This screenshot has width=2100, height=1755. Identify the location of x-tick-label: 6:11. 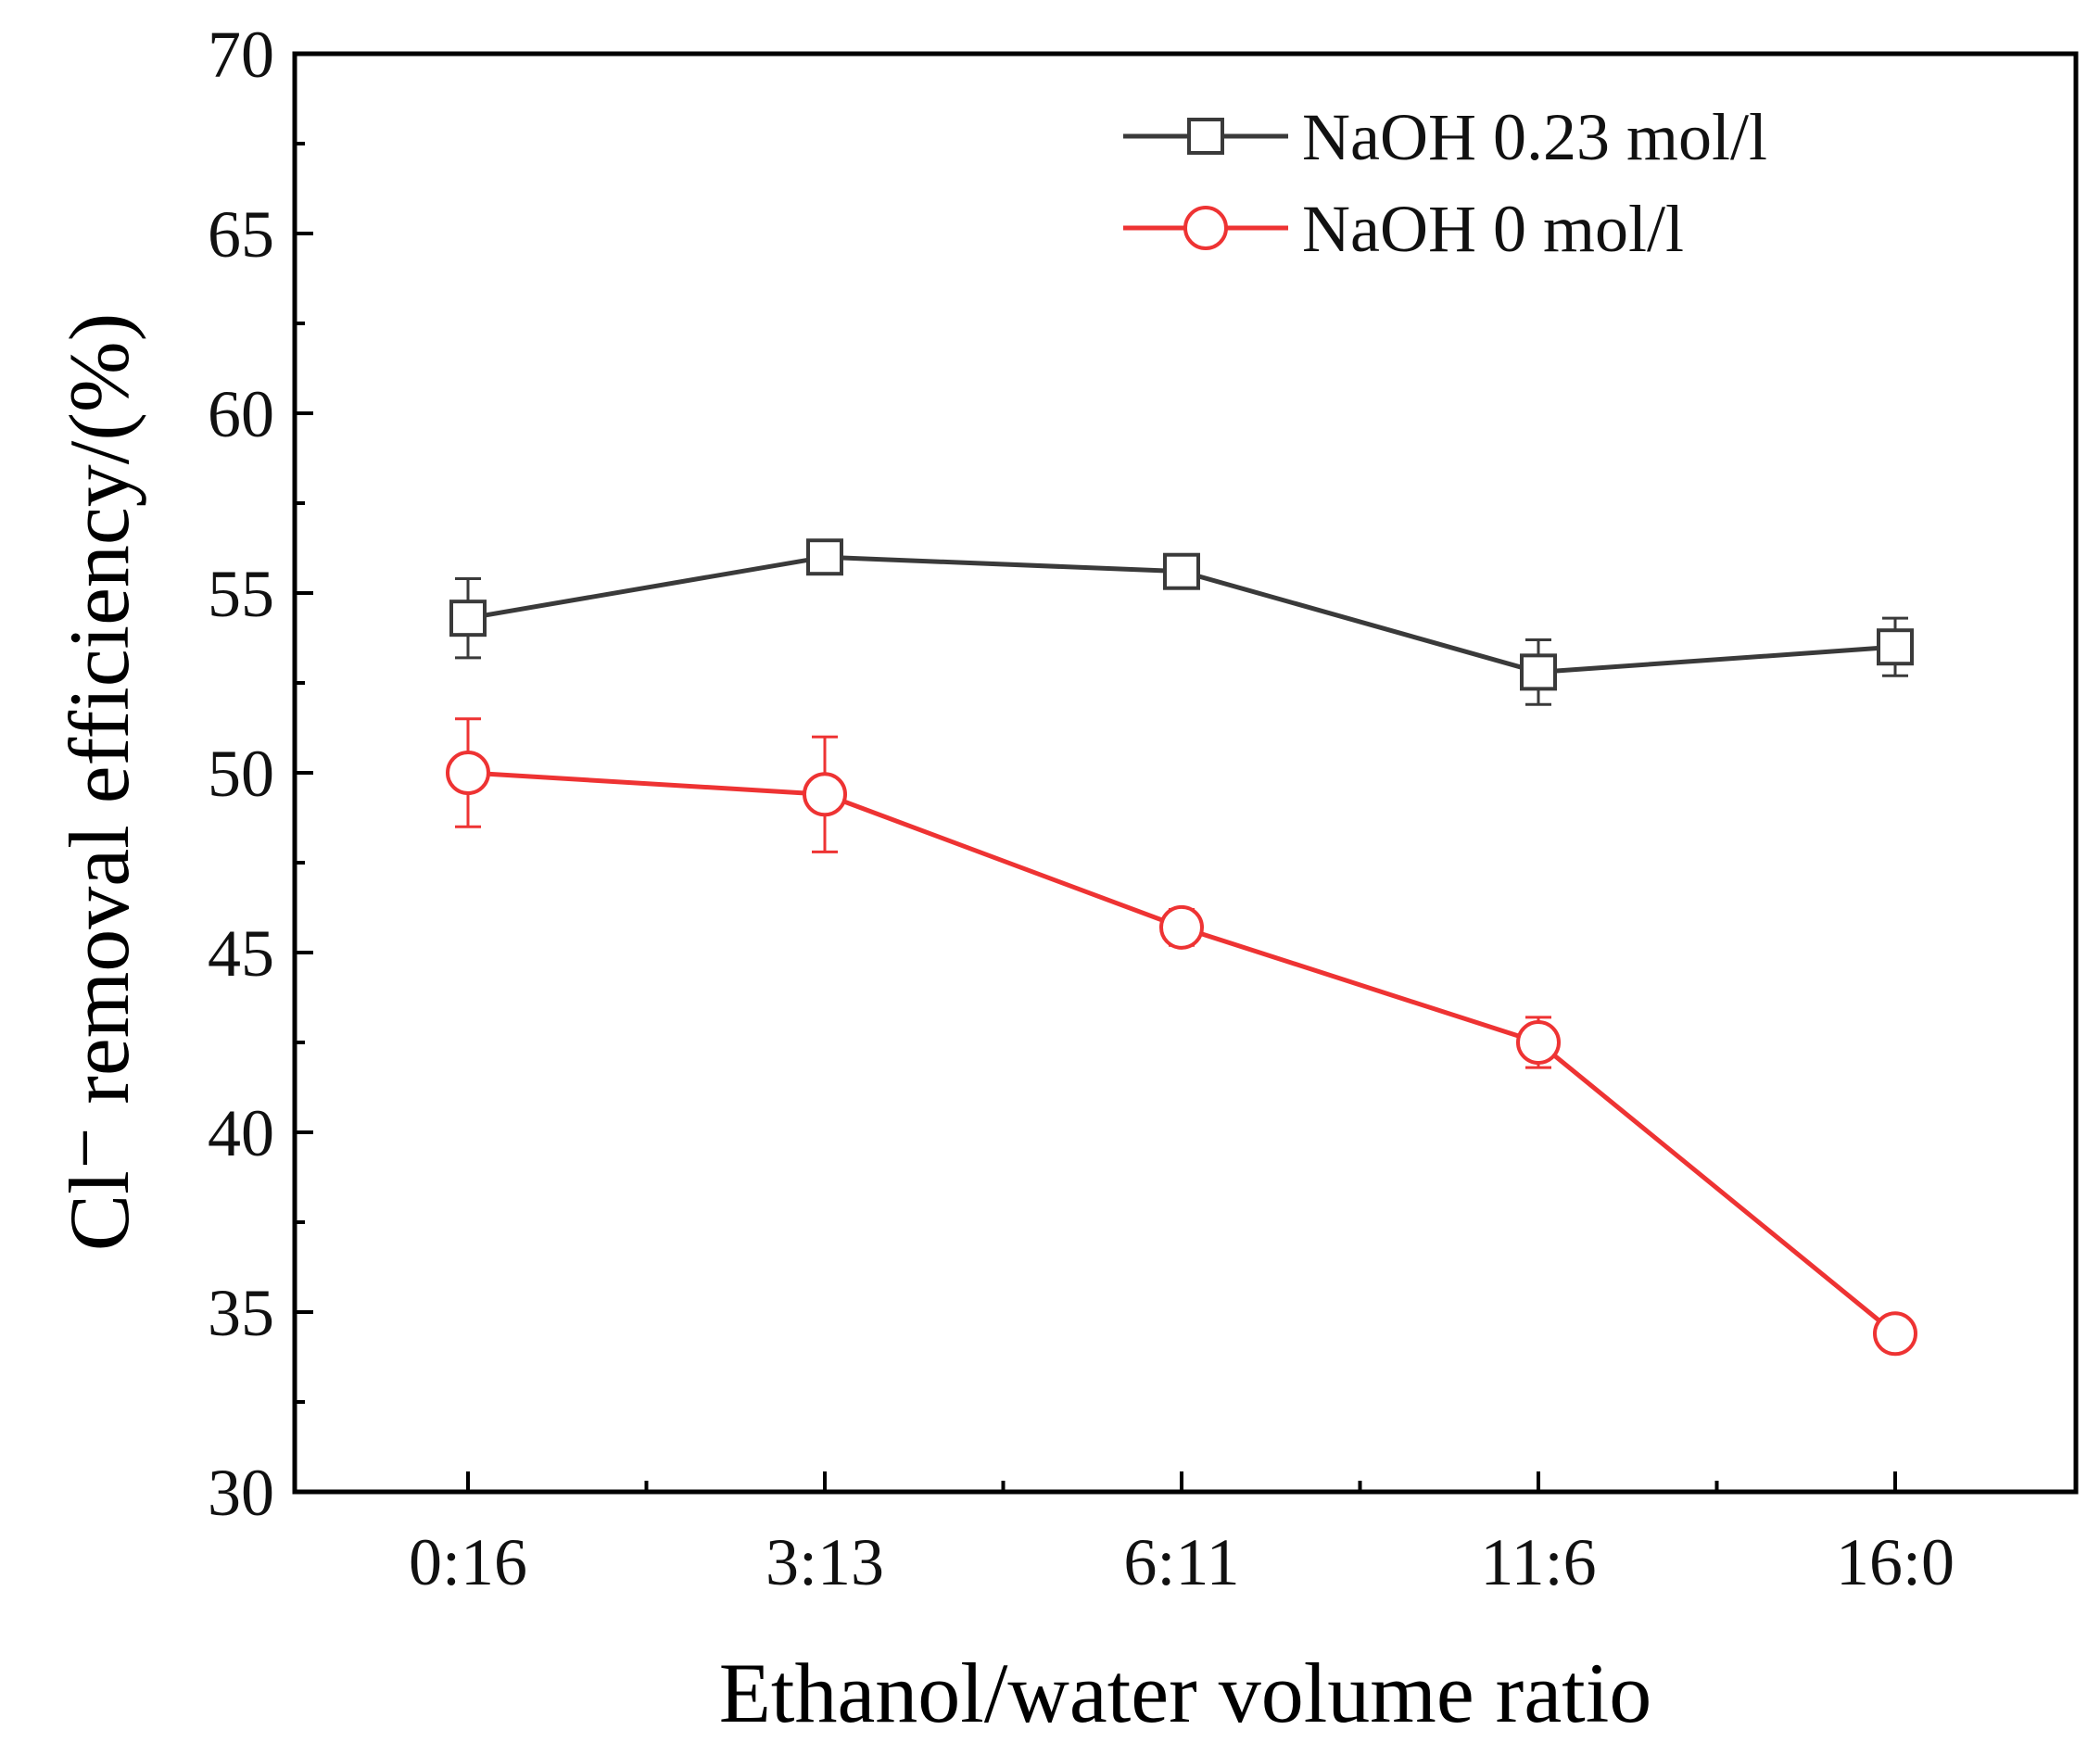
(1181, 1562).